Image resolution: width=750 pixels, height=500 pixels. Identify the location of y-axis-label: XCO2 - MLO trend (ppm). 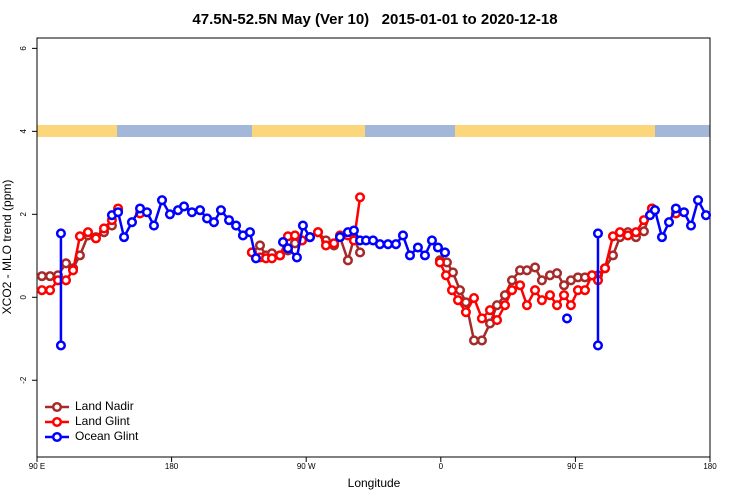
(7, 247).